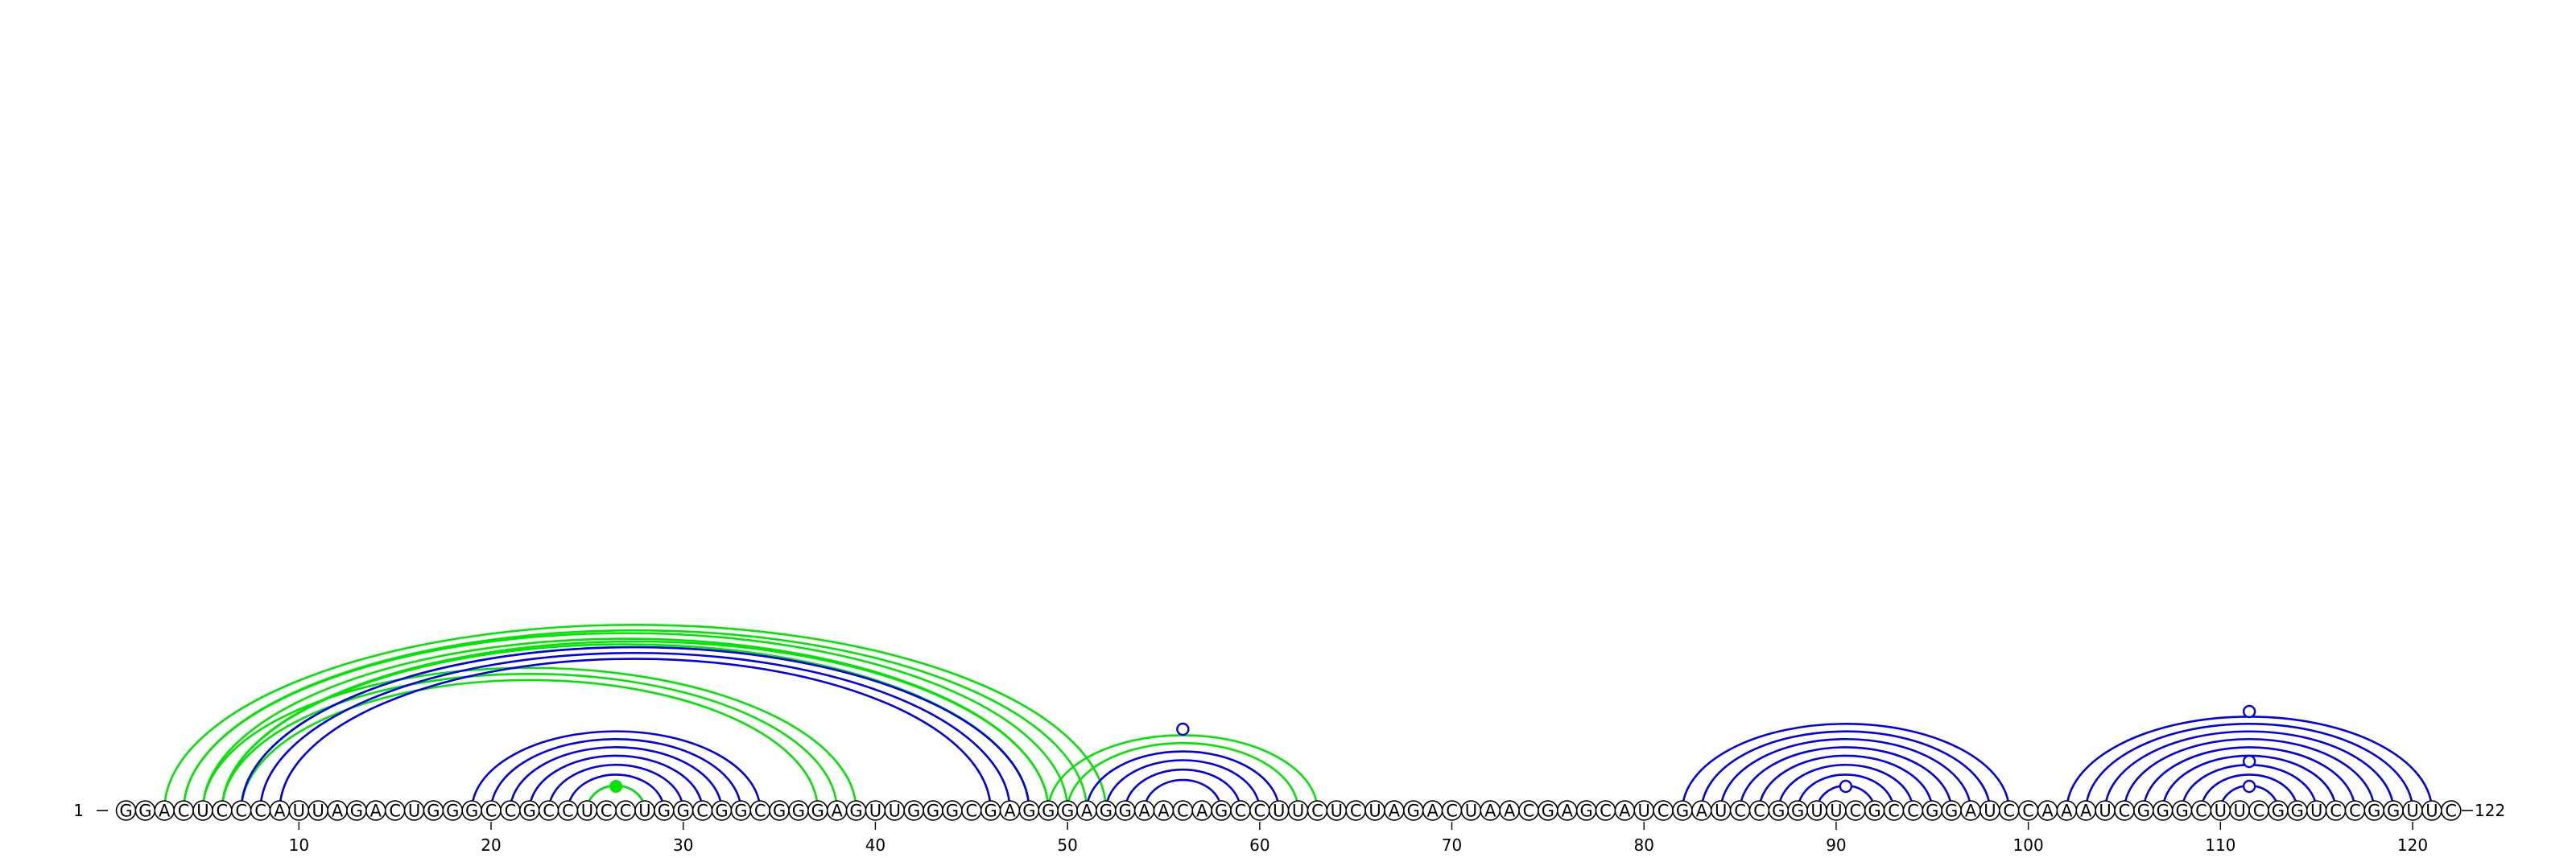  What do you see at coordinates (2086, 812) in the screenshot?
I see `nucleotide-103-letter: A` at bounding box center [2086, 812].